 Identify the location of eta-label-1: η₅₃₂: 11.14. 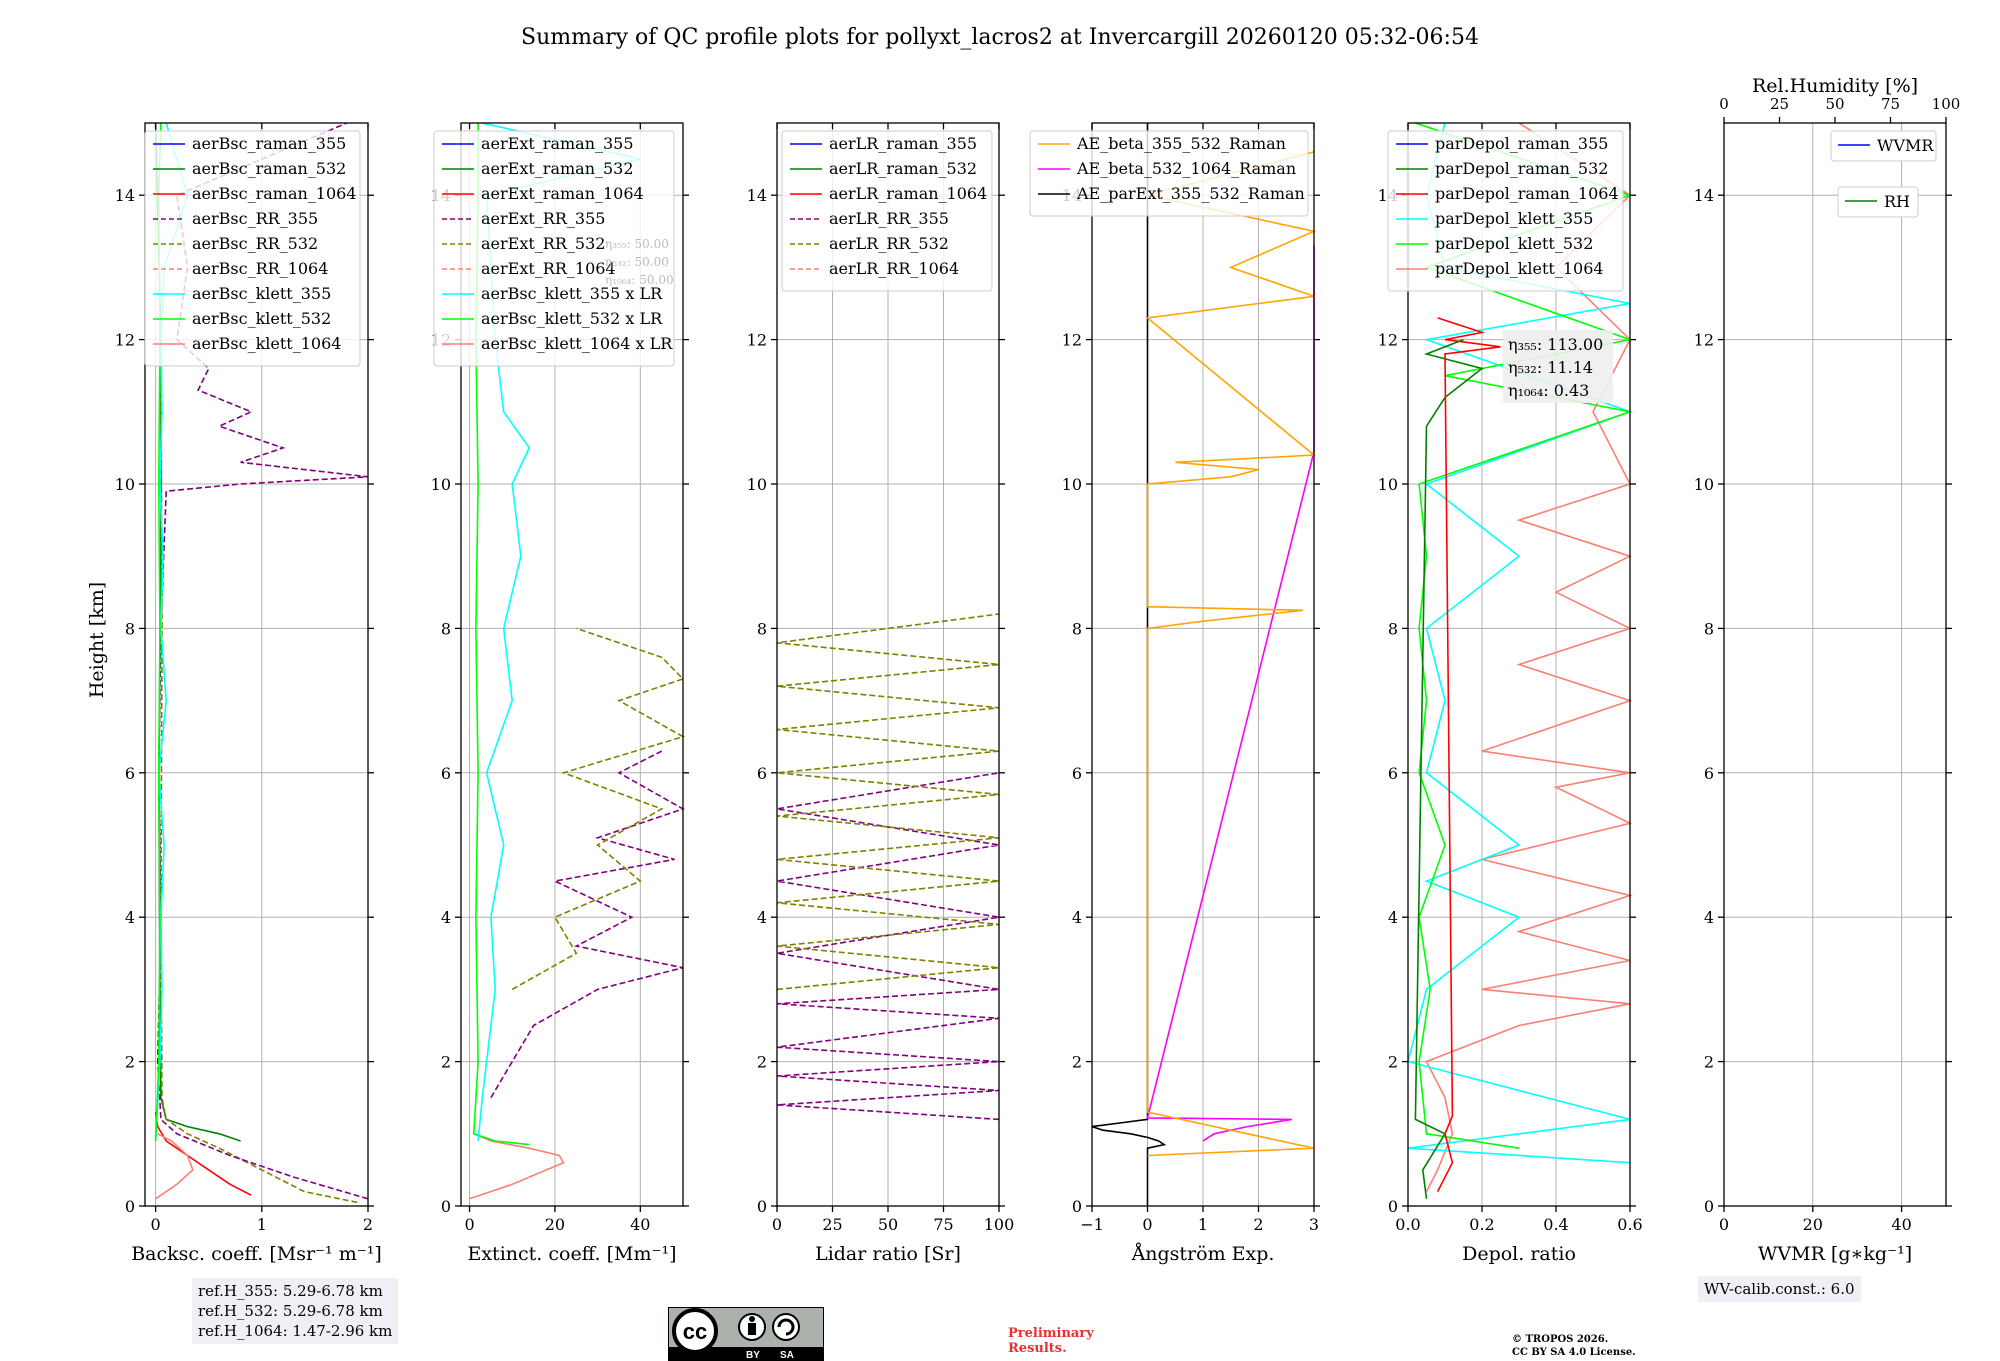
(1550, 367).